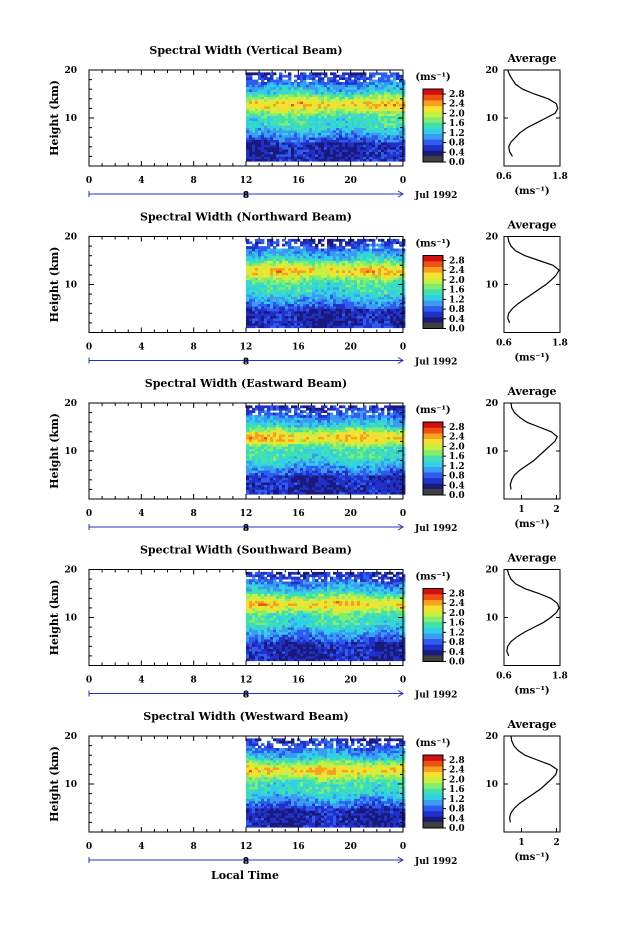 This screenshot has height=929, width=619. I want to click on colorbar-floor, so click(433, 325).